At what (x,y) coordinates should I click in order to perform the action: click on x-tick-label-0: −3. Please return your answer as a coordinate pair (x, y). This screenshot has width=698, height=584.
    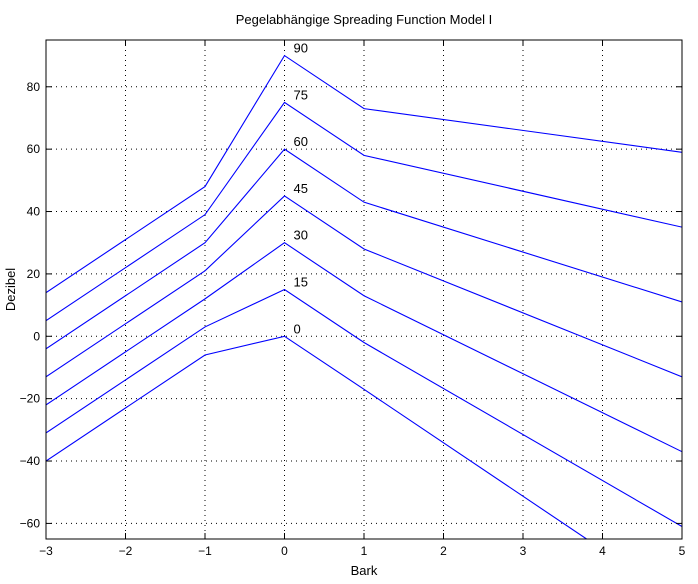
    Looking at the image, I should click on (46, 551).